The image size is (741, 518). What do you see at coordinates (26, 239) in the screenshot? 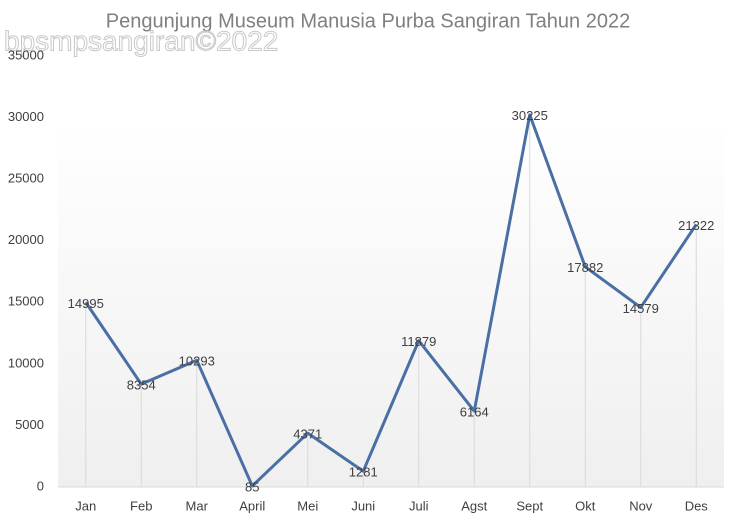
I see `y-tick-label: 20000` at bounding box center [26, 239].